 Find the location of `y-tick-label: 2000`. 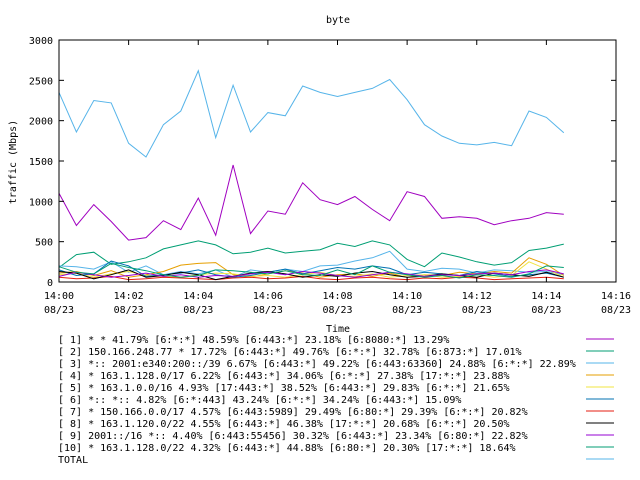

y-tick-label: 2000 is located at coordinates (41, 122).